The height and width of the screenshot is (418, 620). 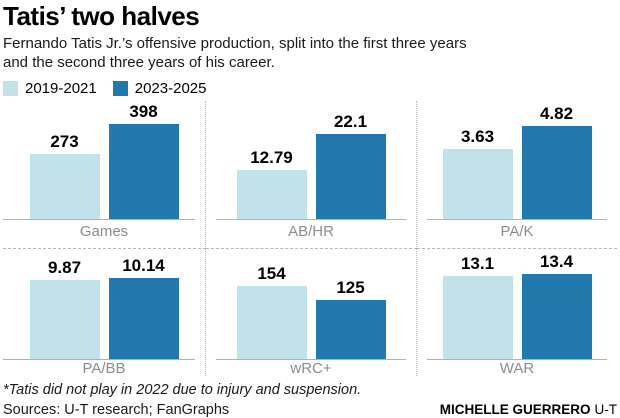 I want to click on category-label: wRC+, so click(x=311, y=368).